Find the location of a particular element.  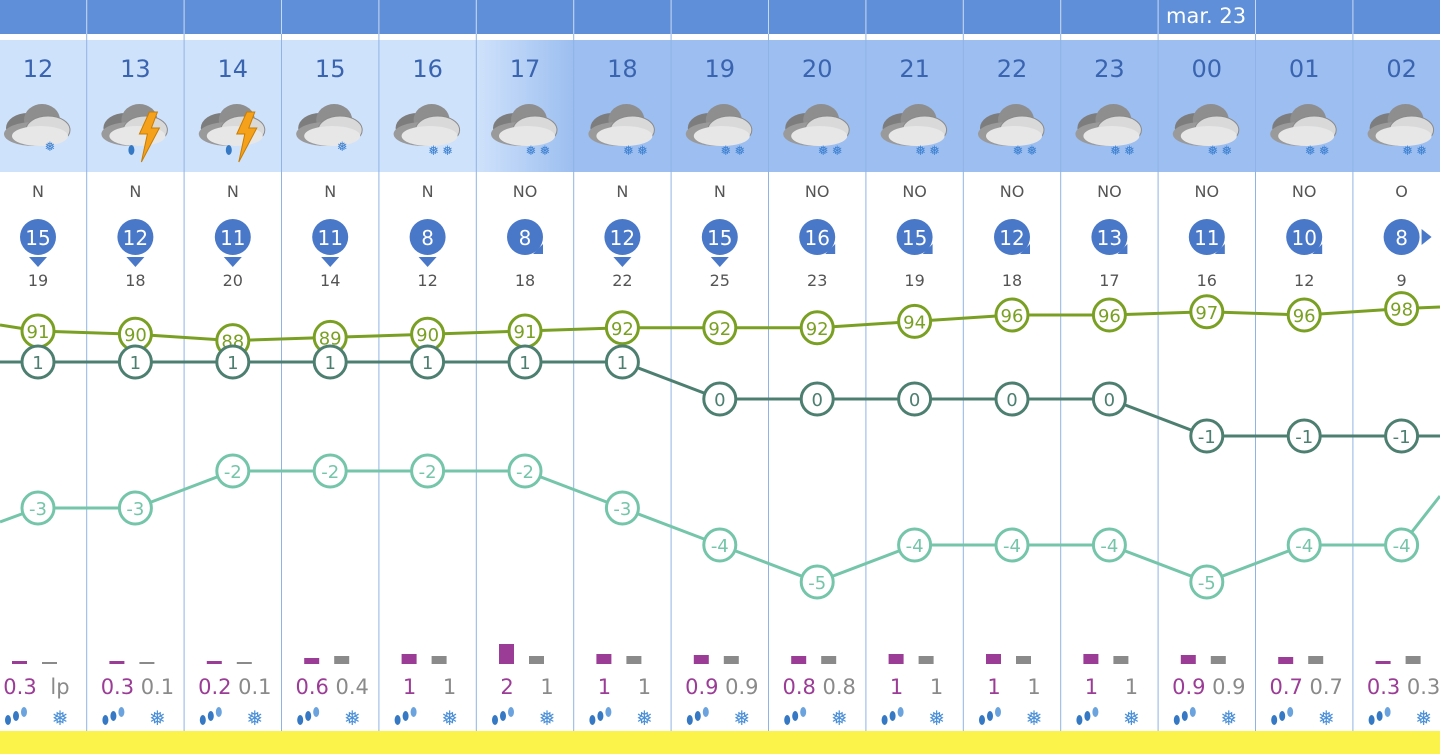

hour-label: 02 is located at coordinates (1401, 69).